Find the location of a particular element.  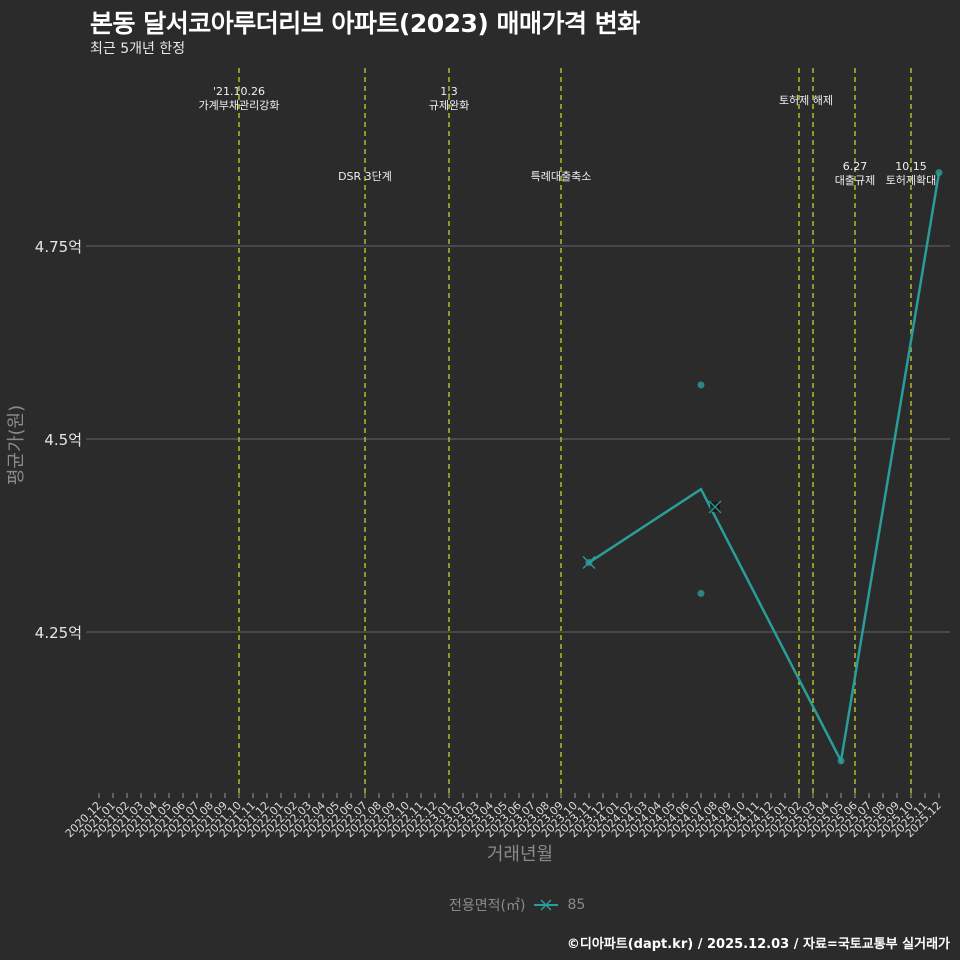

event-annotation: 특례대출축소 is located at coordinates (561, 176).